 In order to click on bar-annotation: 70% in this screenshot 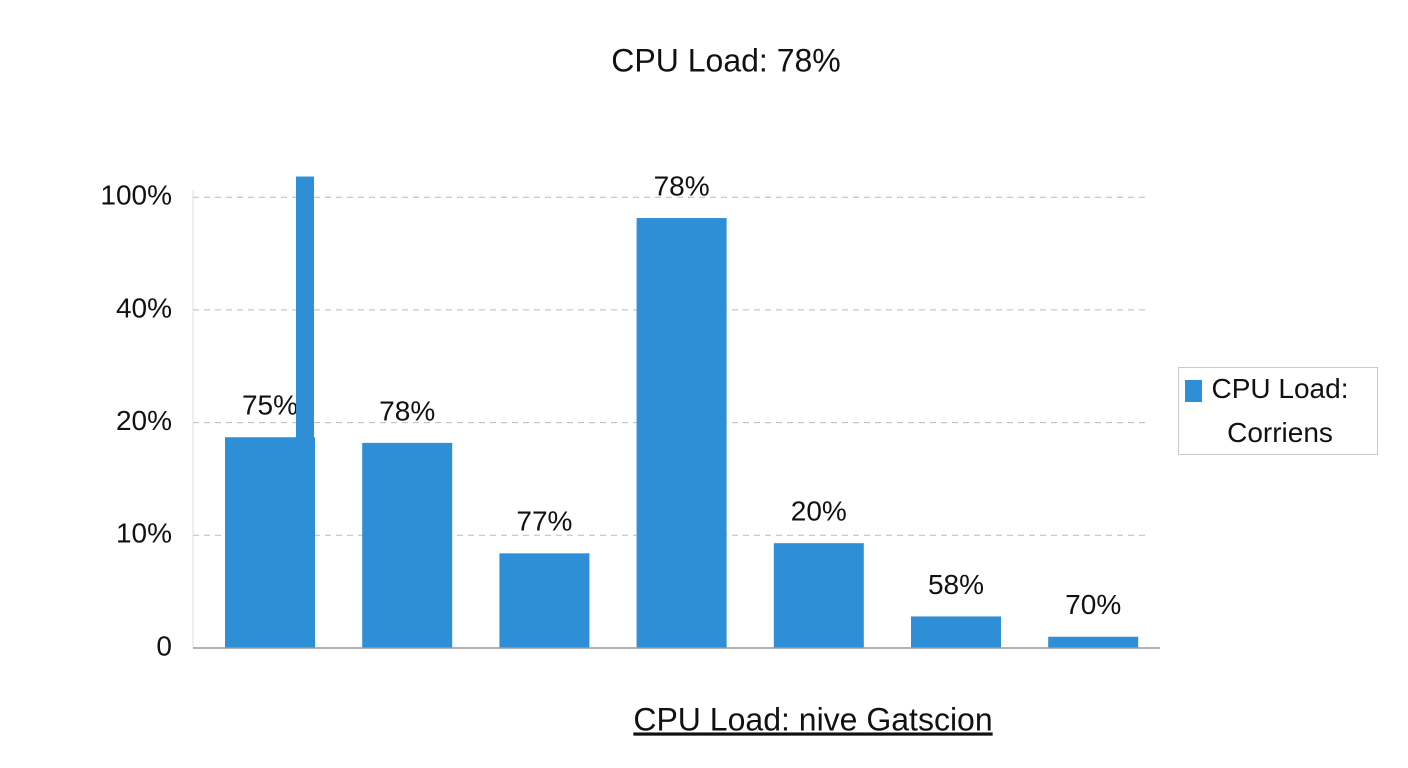, I will do `click(1093, 604)`.